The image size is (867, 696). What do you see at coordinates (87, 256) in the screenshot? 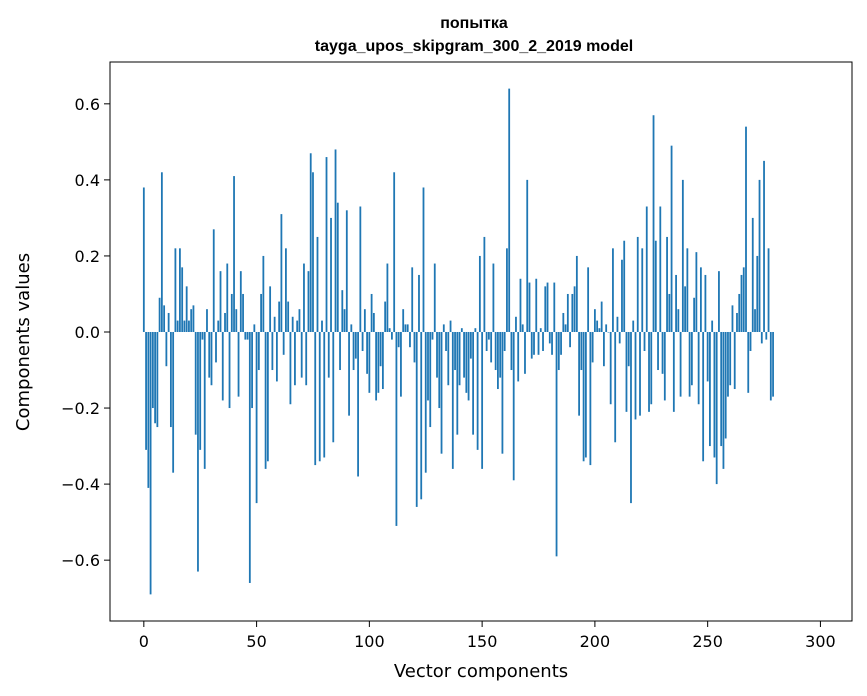
I see `y-tick-label: 0.2` at bounding box center [87, 256].